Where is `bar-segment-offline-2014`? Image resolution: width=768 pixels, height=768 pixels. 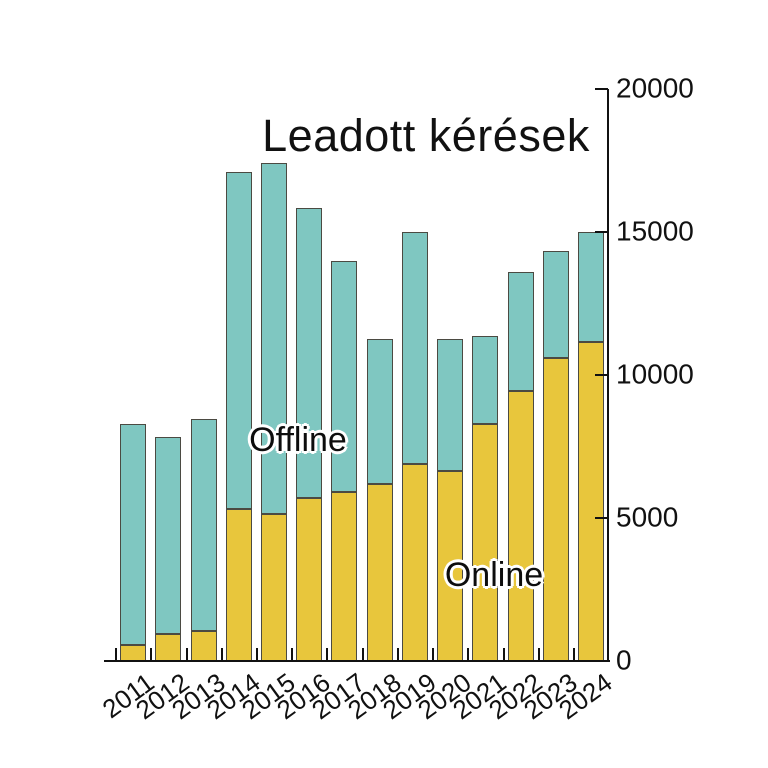
bar-segment-offline-2014 is located at coordinates (238, 340).